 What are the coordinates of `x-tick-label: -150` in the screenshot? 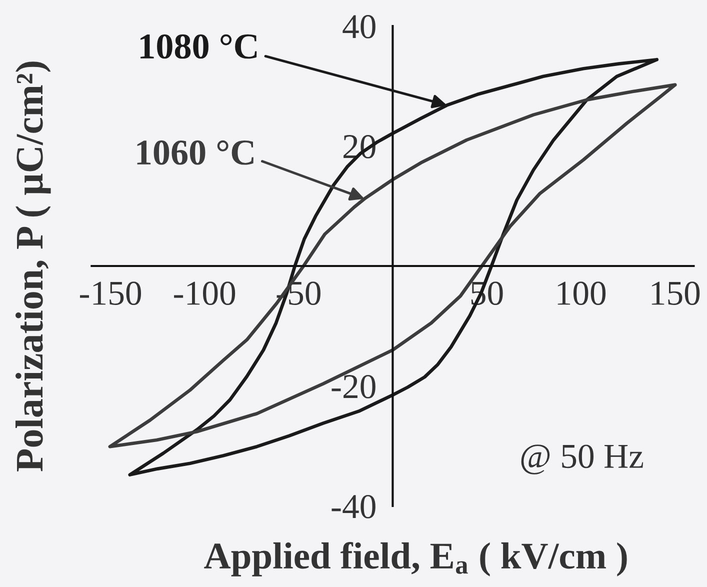 It's located at (111, 294).